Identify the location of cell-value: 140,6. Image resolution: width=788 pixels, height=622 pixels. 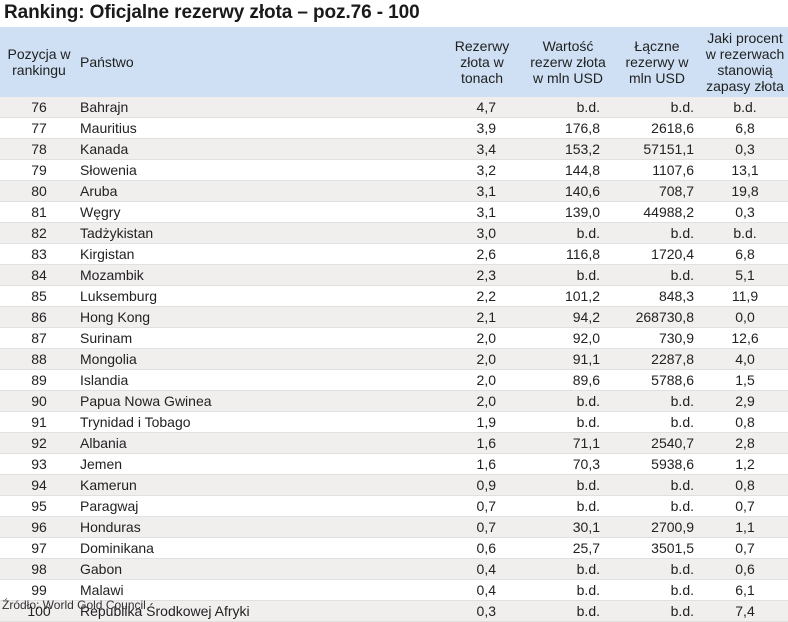
(568, 191).